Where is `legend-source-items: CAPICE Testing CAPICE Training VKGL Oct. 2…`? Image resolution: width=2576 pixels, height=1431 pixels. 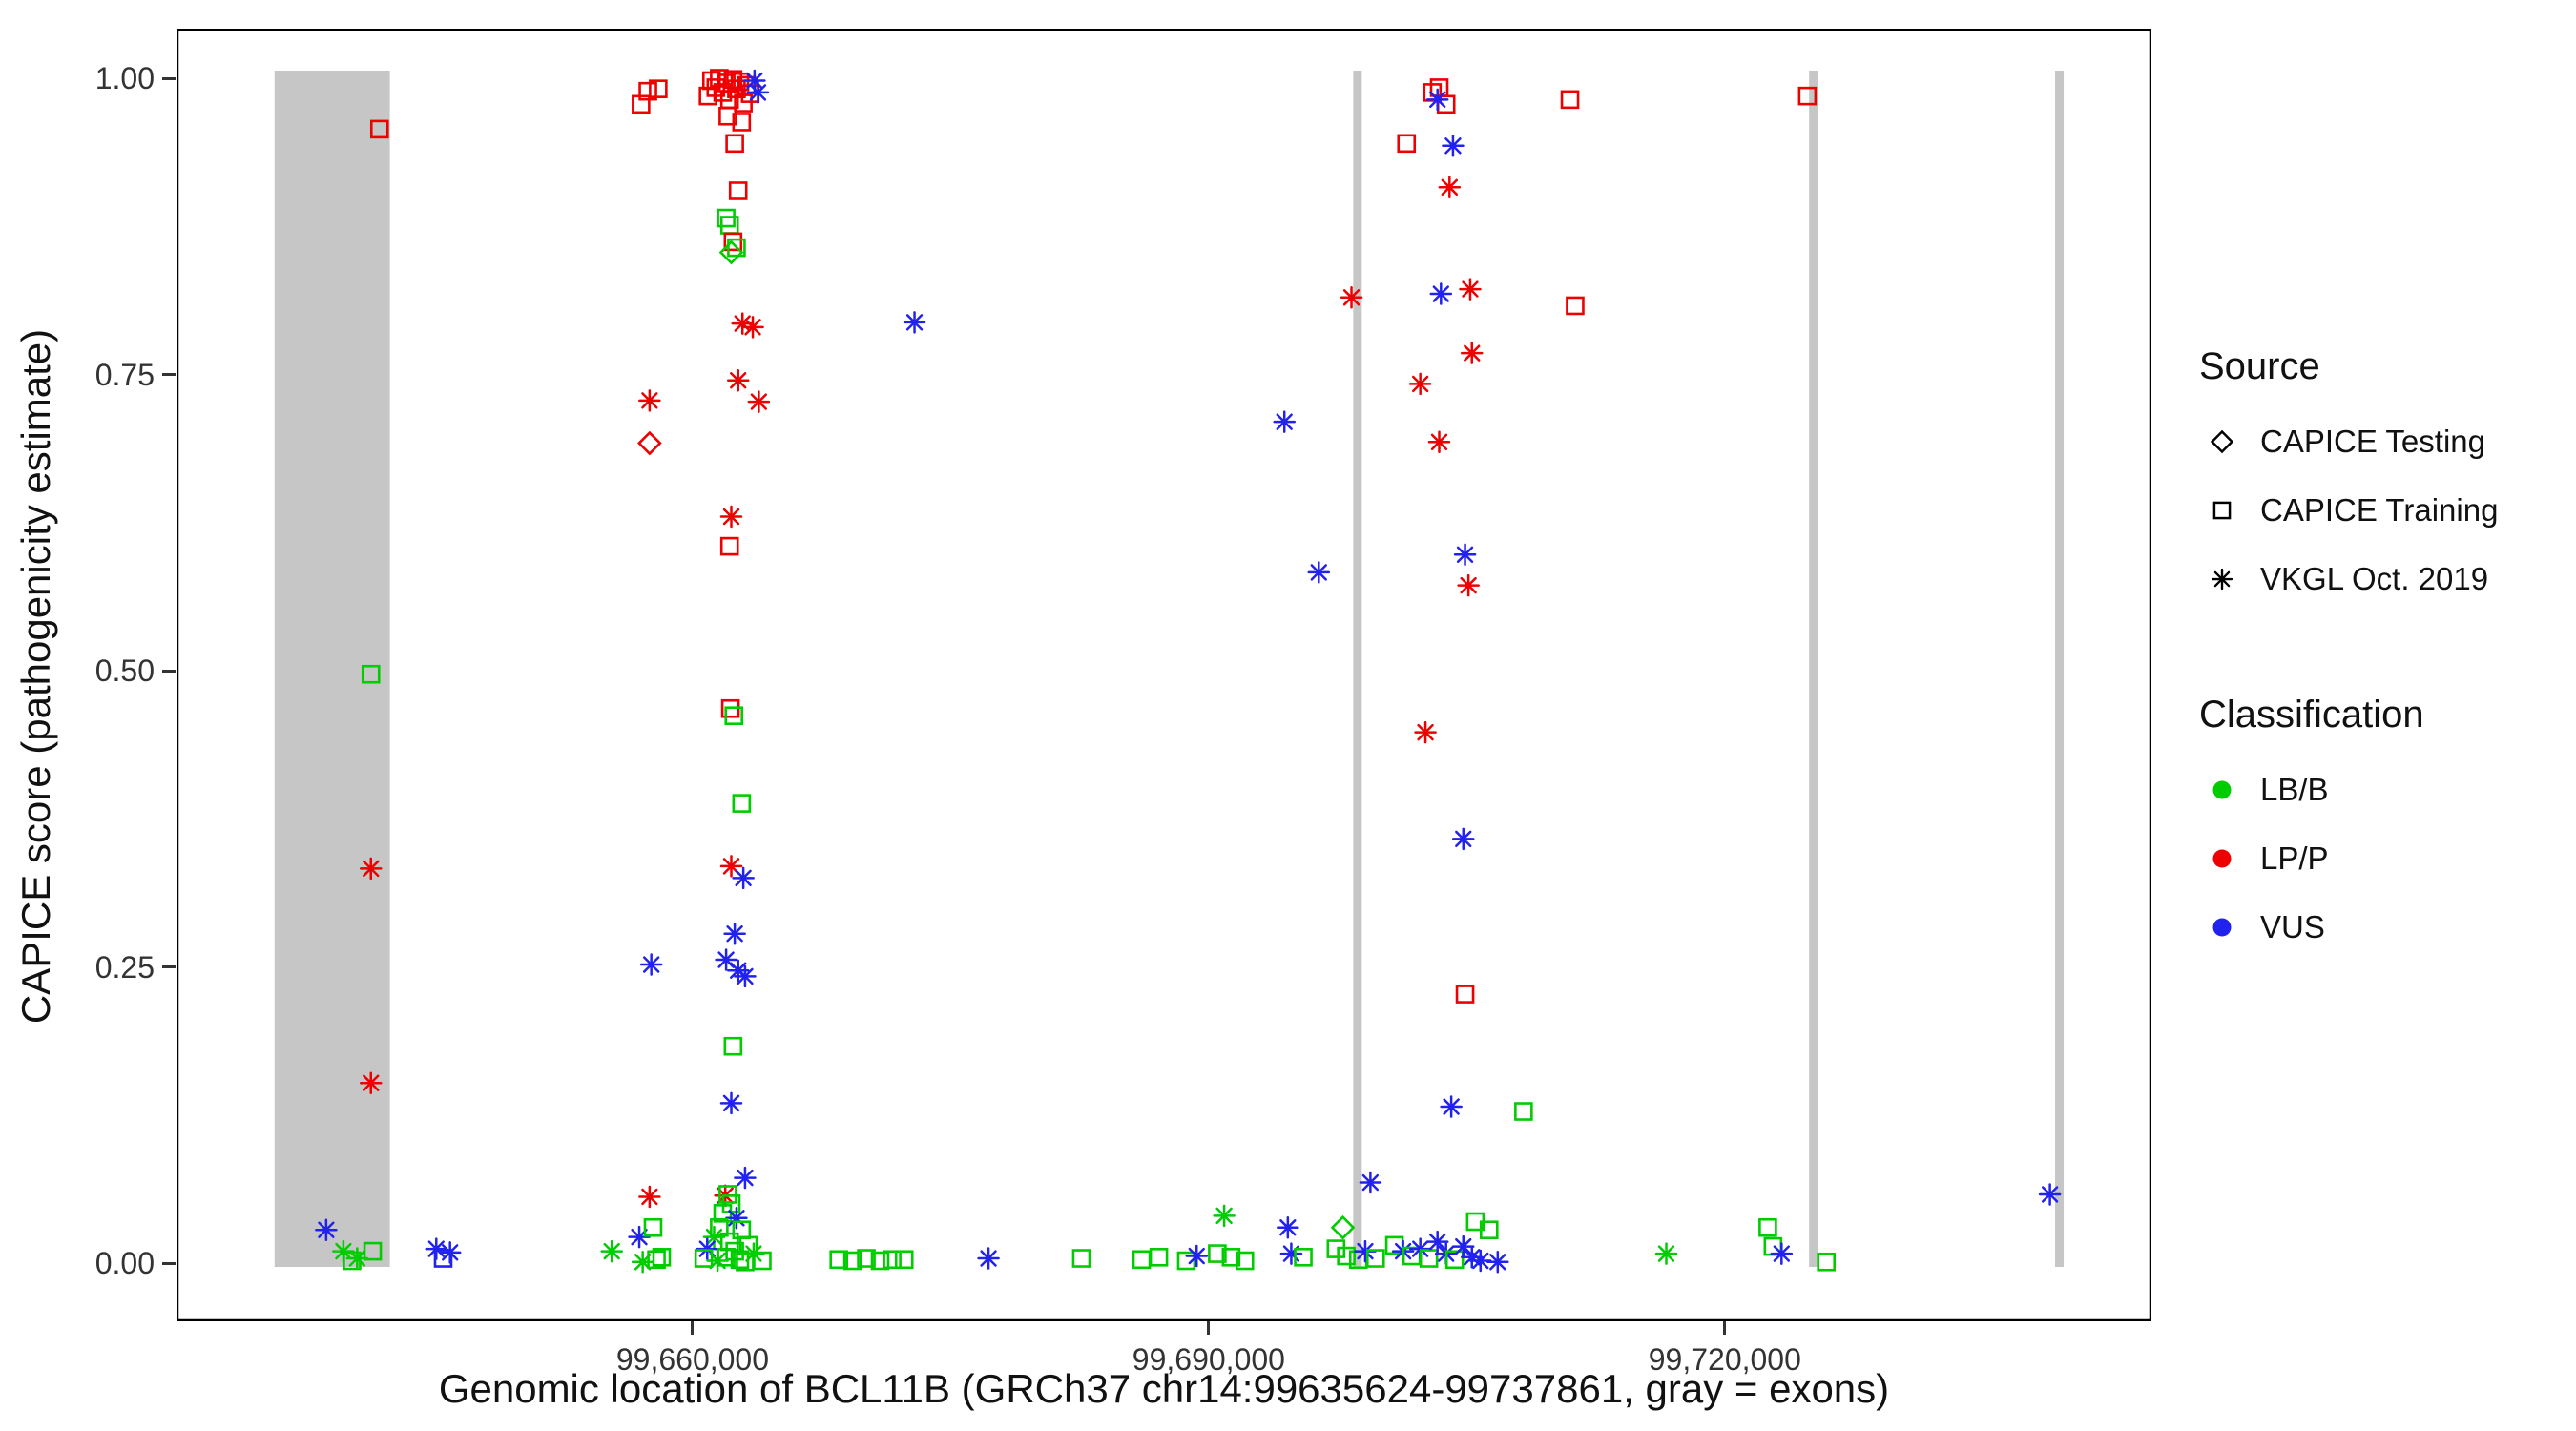 legend-source-items: CAPICE Testing CAPICE Training VKGL Oct. 2… is located at coordinates (2385, 510).